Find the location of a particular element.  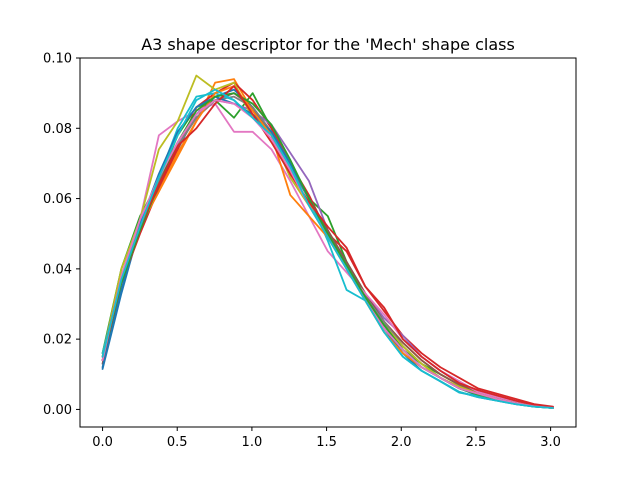

x-tick-label: 1.0 is located at coordinates (252, 442).